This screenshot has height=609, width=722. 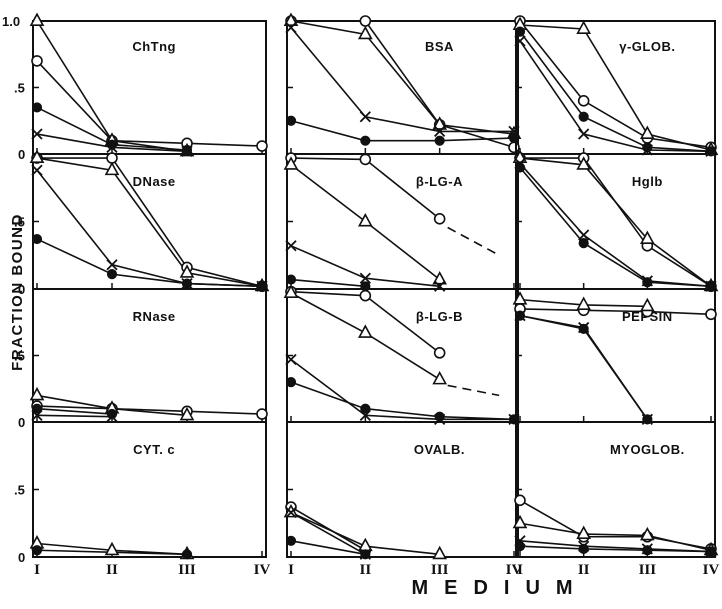 I want to click on panel-ovalb: OVALB., so click(x=401, y=490).